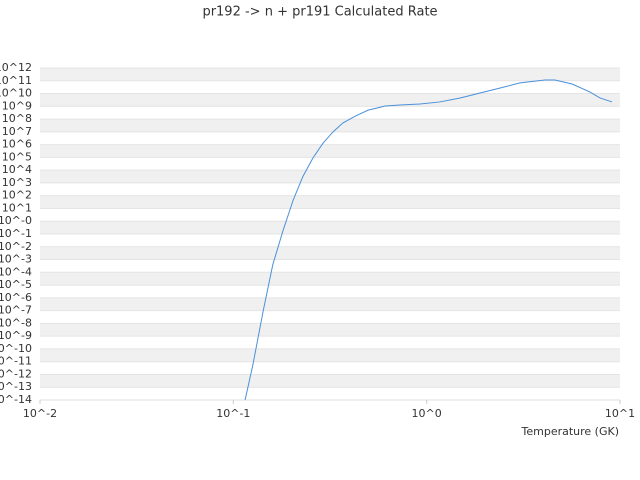  Describe the element at coordinates (319, 12) in the screenshot. I see `chart-title: pr192 -> n + pr191 Calculated Rate` at that location.